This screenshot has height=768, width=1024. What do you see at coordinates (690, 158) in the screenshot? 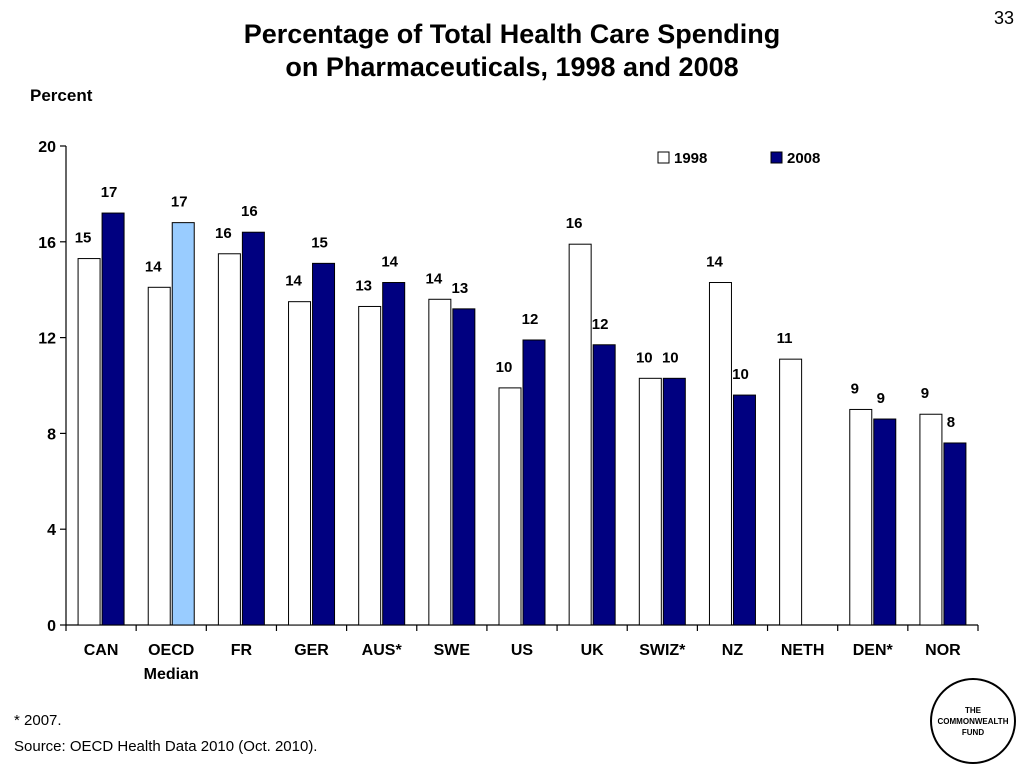
I see `legend-label: 1998` at bounding box center [690, 158].